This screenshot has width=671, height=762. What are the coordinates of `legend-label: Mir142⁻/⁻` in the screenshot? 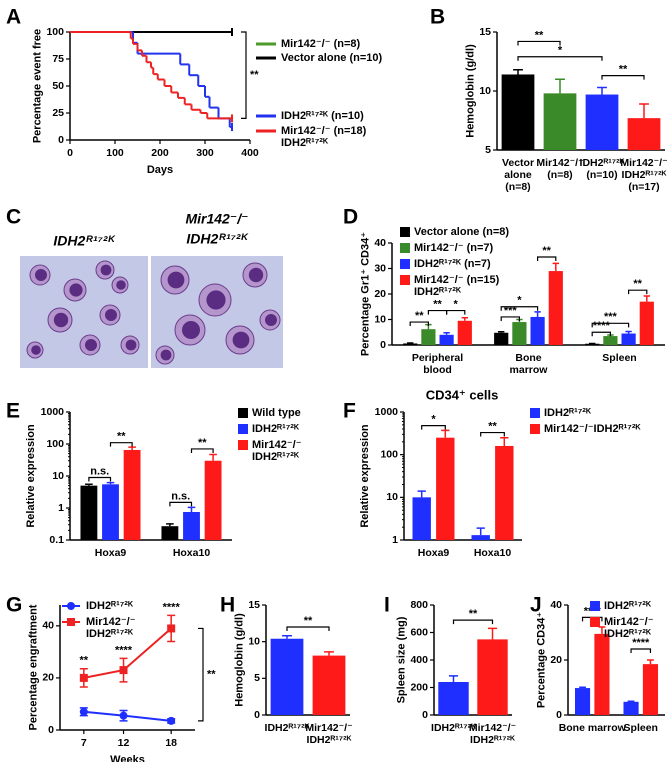 It's located at (111, 622).